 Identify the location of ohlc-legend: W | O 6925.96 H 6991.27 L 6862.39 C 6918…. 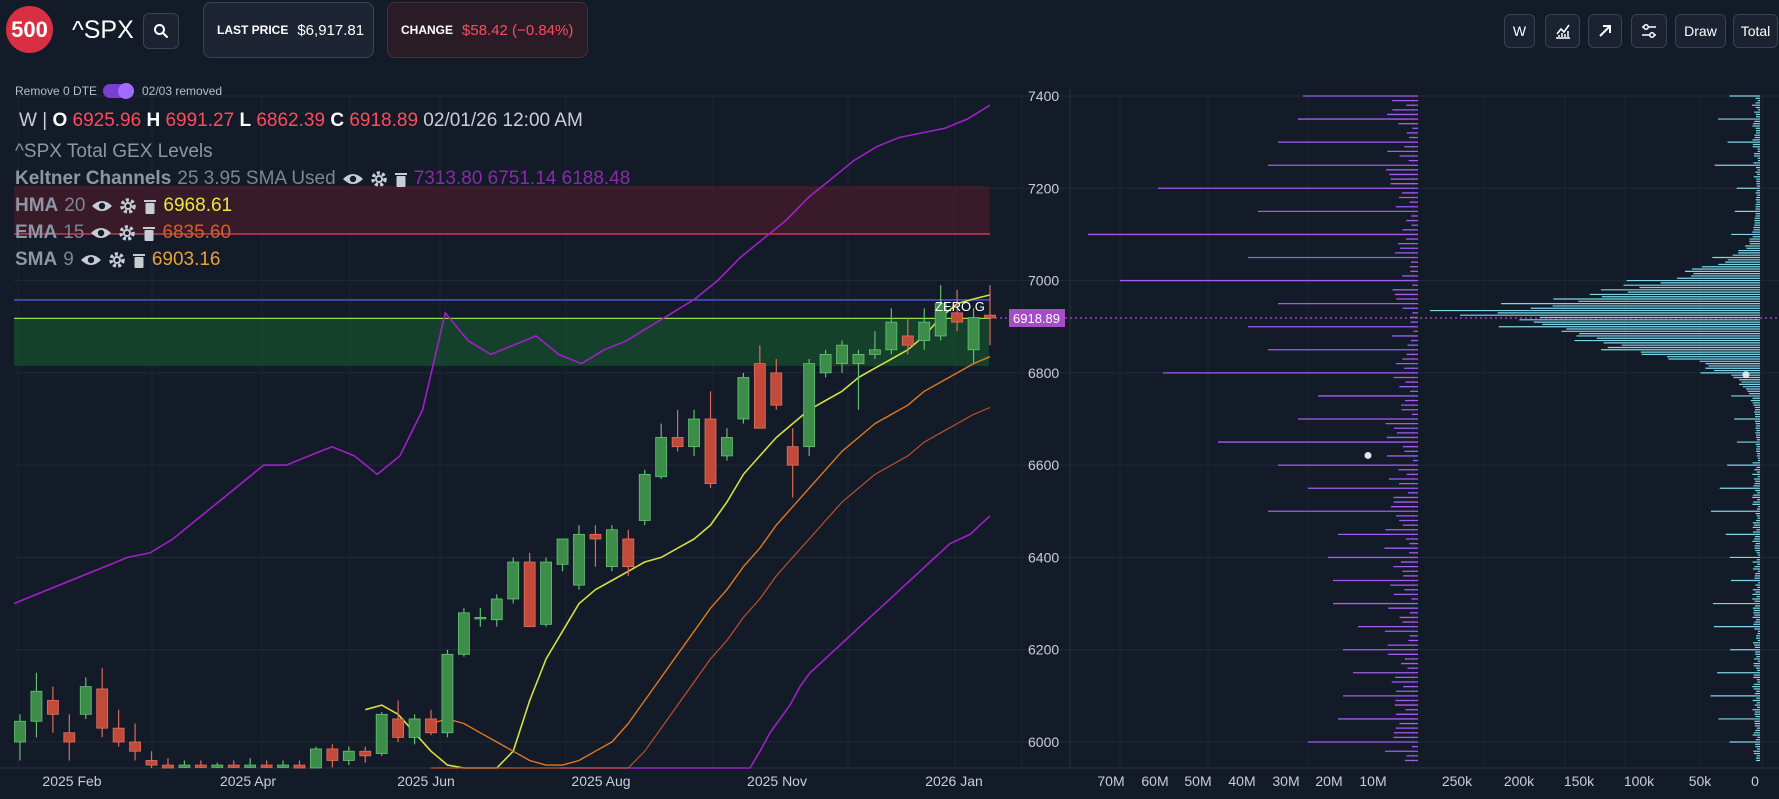
(301, 121).